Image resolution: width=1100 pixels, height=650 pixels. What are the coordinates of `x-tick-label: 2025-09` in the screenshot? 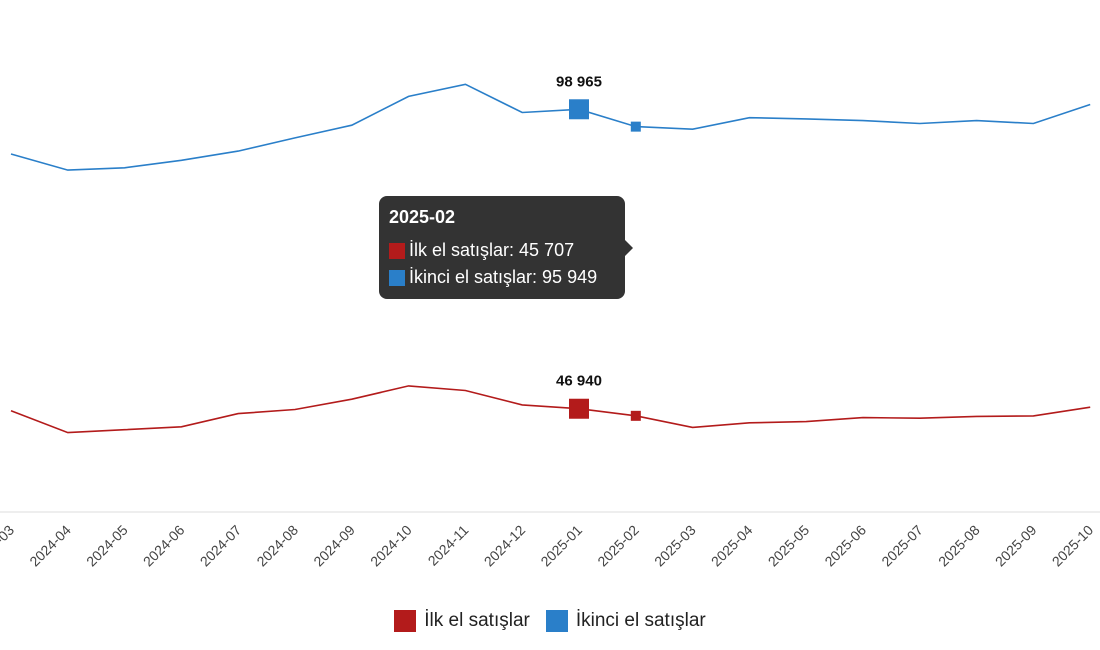 It's located at (1016, 546).